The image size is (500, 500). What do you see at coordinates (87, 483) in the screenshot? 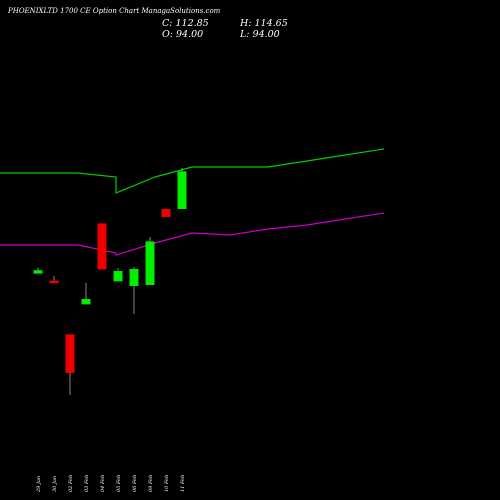
I see `x-tick-label: 03 Feb` at bounding box center [87, 483].